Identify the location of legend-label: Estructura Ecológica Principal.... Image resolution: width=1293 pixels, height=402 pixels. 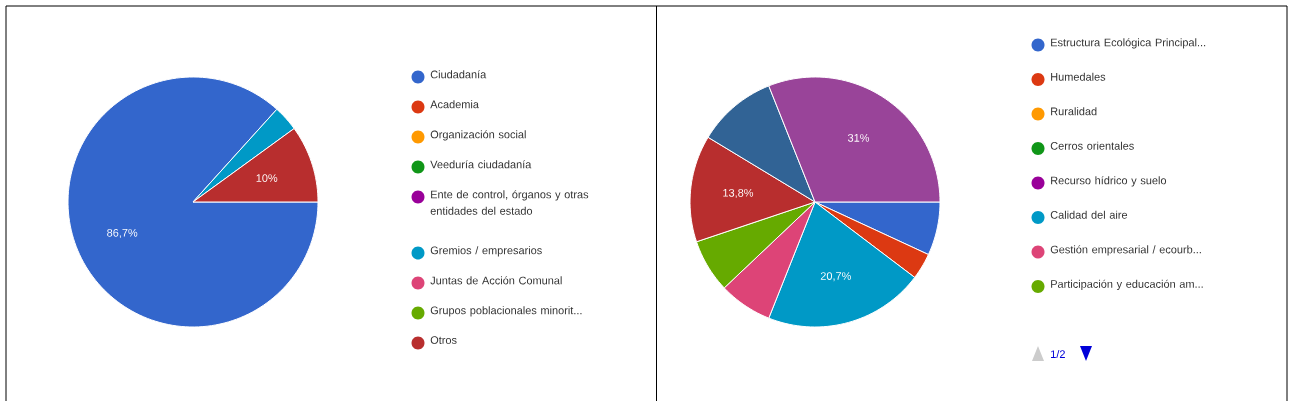
(1128, 43).